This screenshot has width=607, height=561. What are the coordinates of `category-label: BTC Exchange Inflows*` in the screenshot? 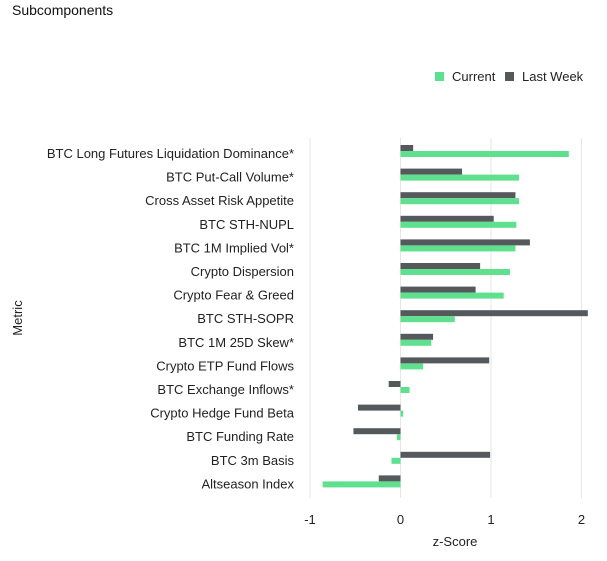 It's located at (225, 389).